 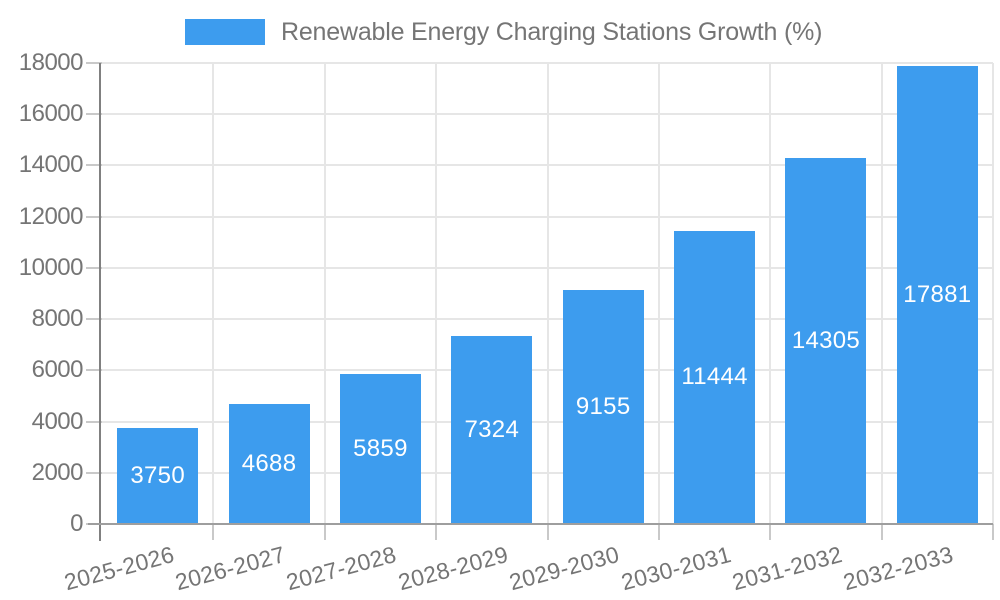 I want to click on x-axis-line, so click(x=540, y=524).